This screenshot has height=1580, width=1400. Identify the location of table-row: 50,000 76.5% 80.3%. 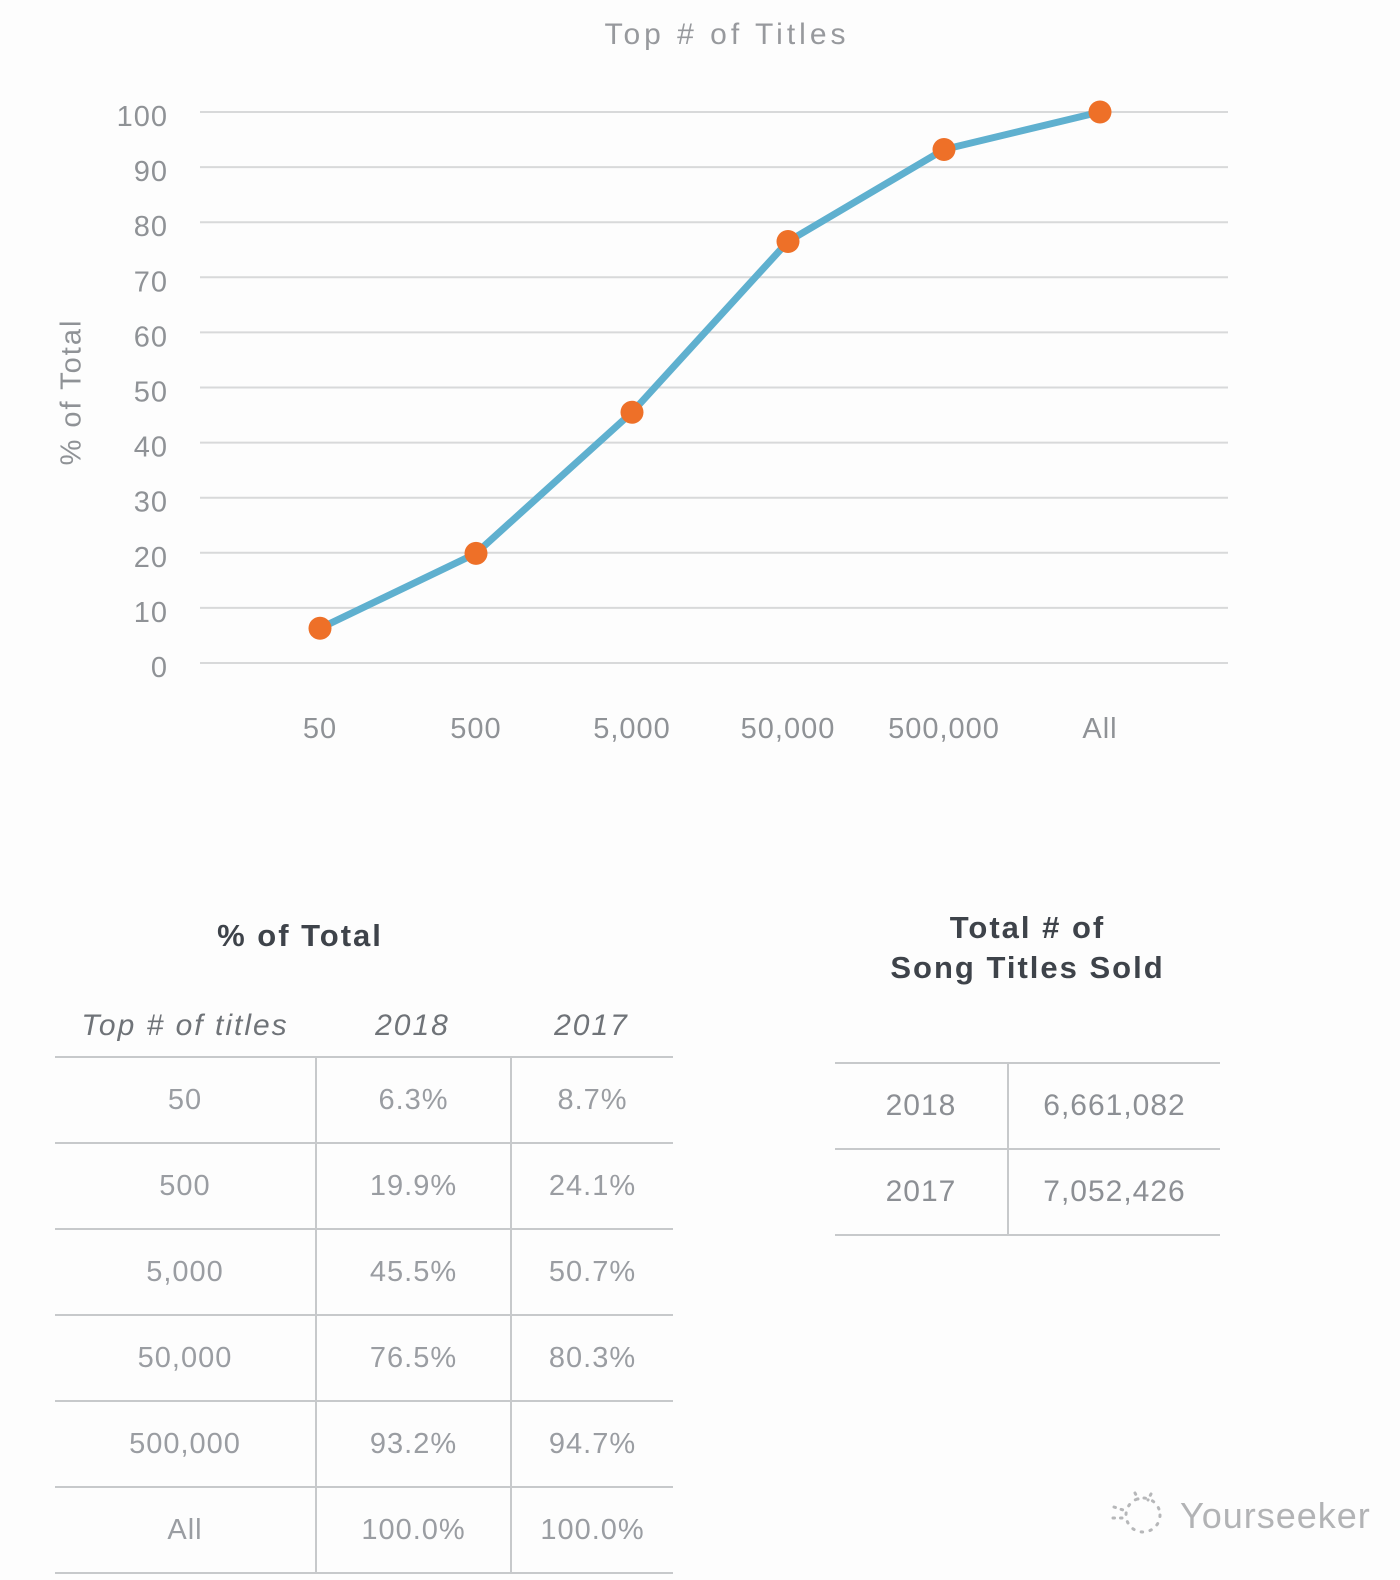
(364, 1359).